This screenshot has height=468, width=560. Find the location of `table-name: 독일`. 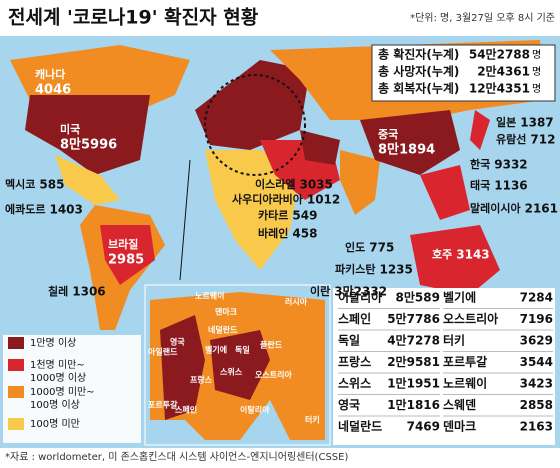

table-name: 독일 is located at coordinates (349, 341).